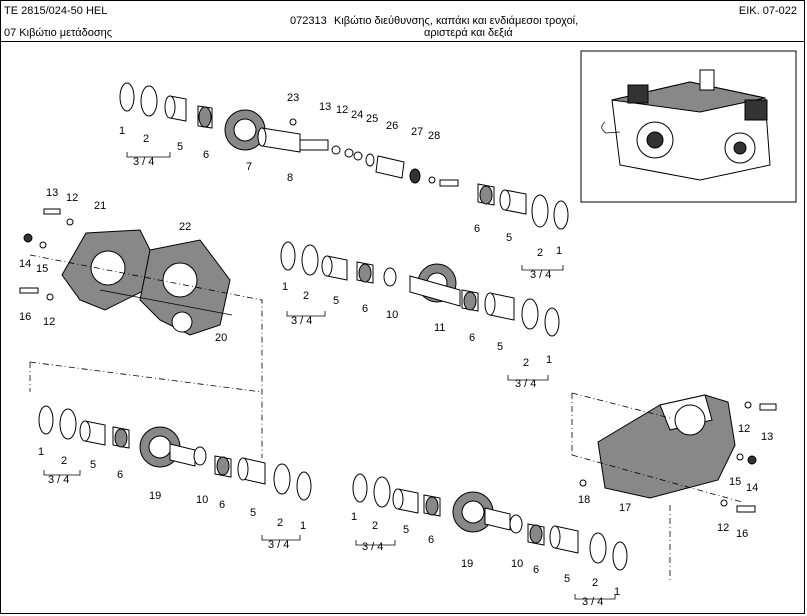 This screenshot has height=616, width=807. I want to click on callout-3-4-lower-right-2: 3 / 4, so click(592, 602).